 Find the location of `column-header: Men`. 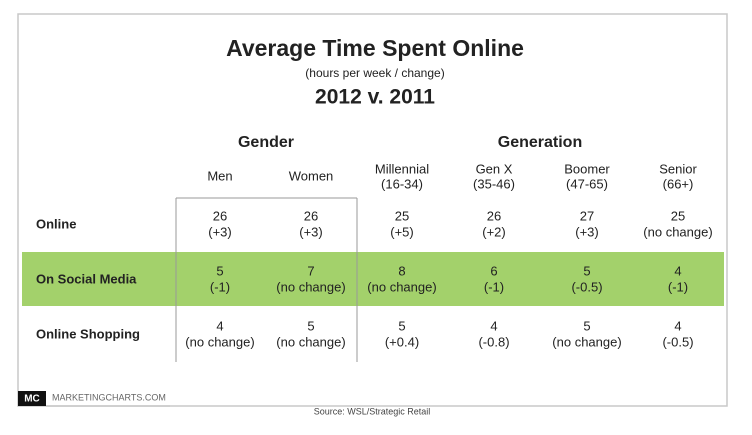

column-header: Men is located at coordinates (219, 175).